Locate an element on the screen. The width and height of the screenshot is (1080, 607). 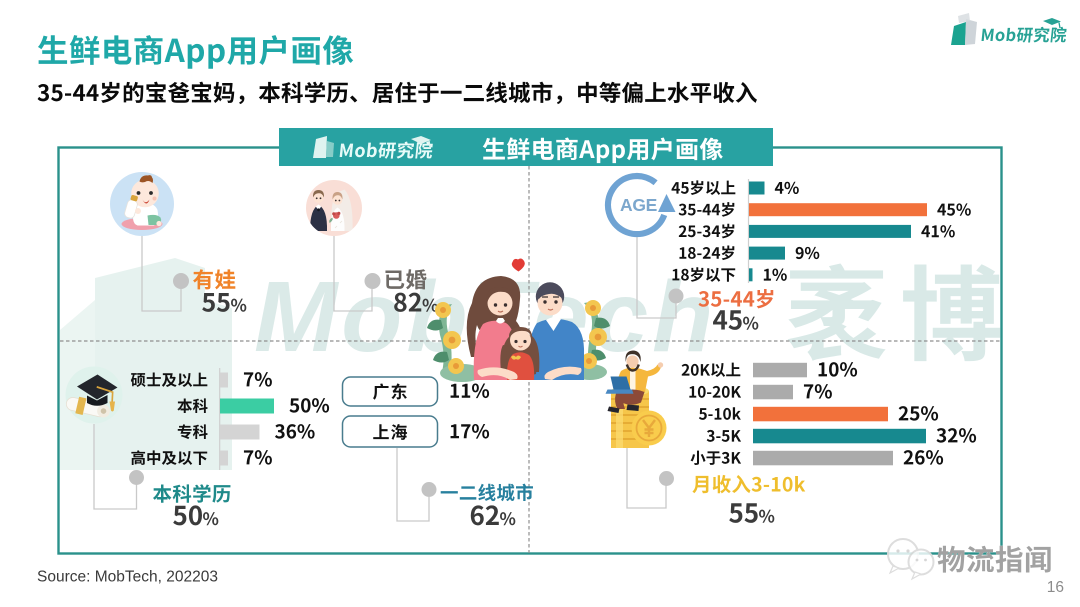
svg-text: 16 is located at coordinates (1055, 587).